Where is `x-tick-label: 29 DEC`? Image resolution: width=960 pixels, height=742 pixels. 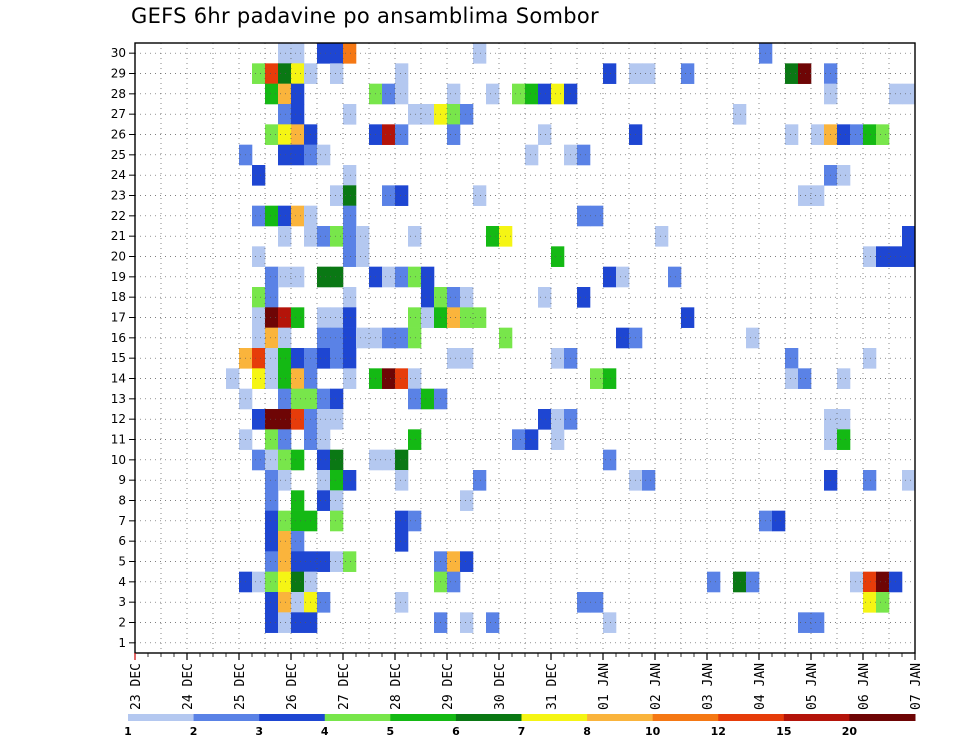
x-tick-label: 29 DEC is located at coordinates (448, 686).